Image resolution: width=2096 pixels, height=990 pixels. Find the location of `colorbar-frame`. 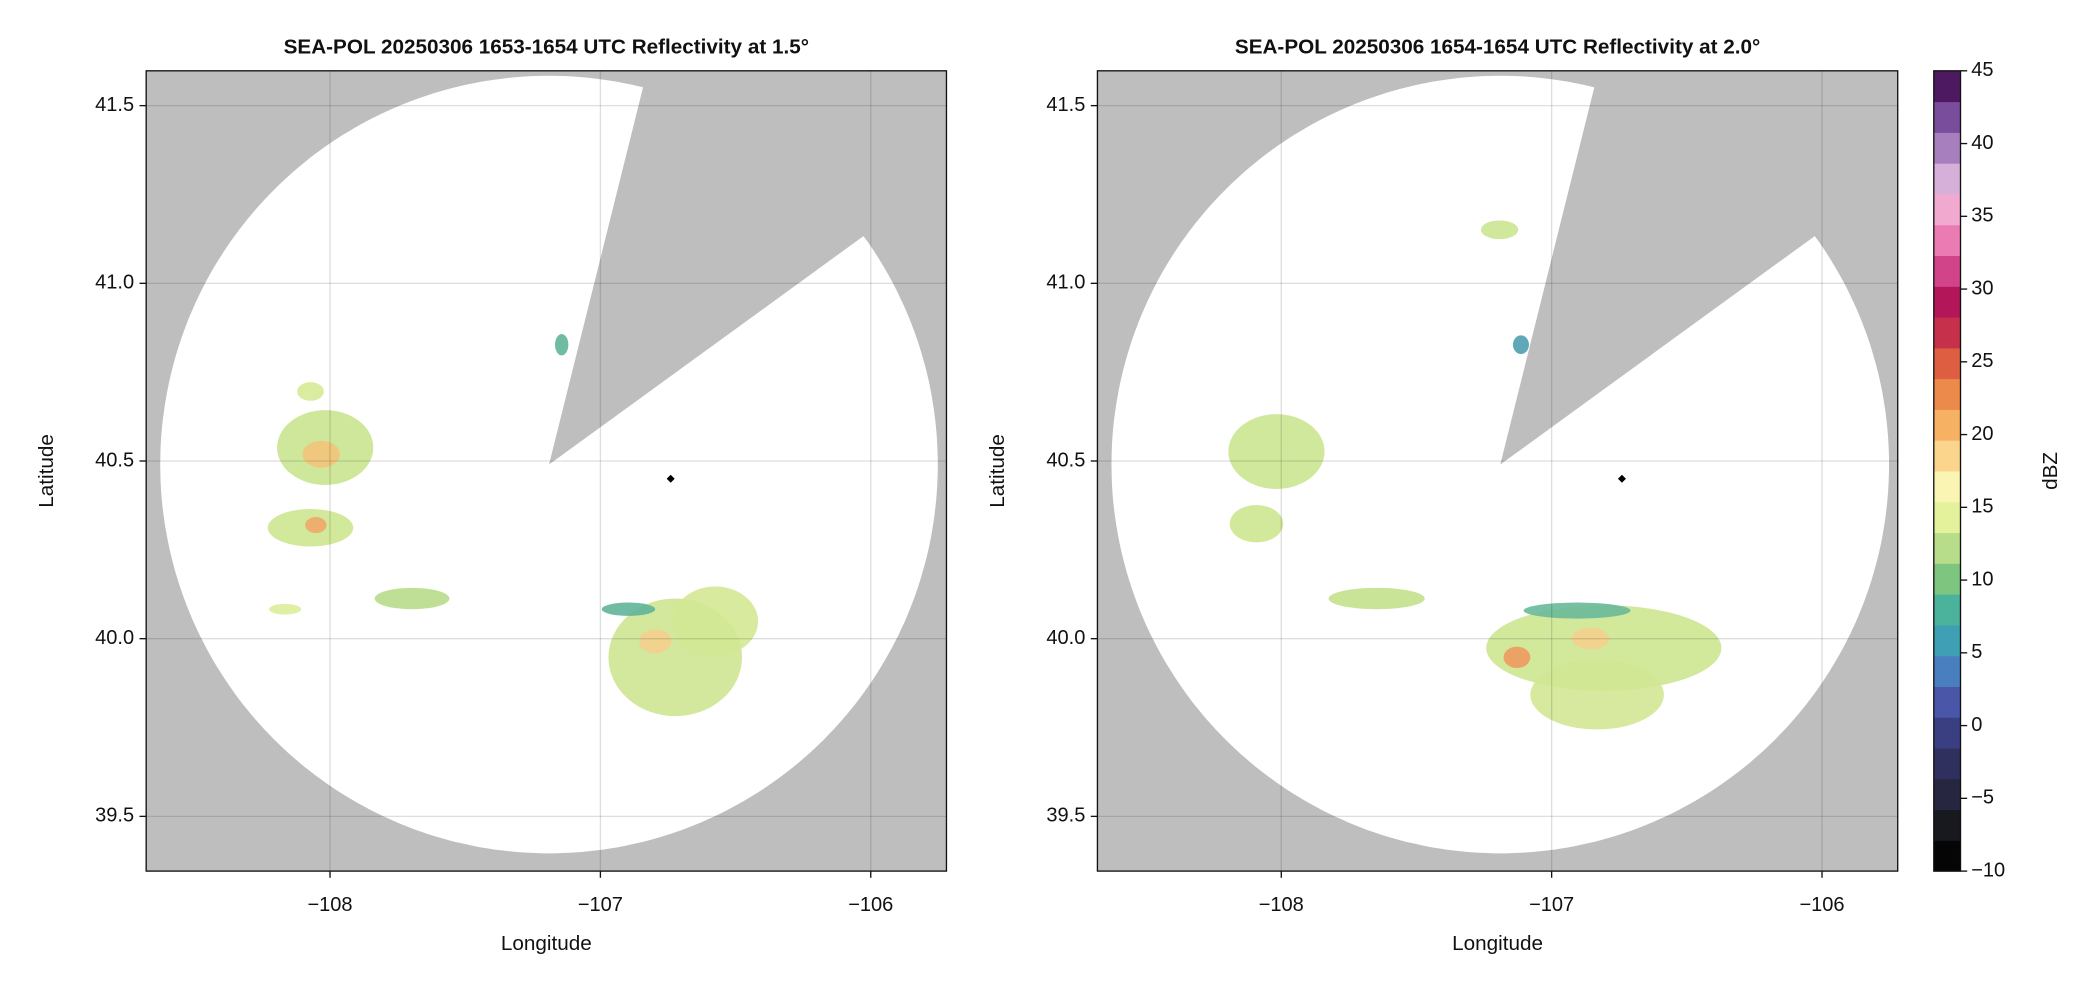

colorbar-frame is located at coordinates (1947, 471).